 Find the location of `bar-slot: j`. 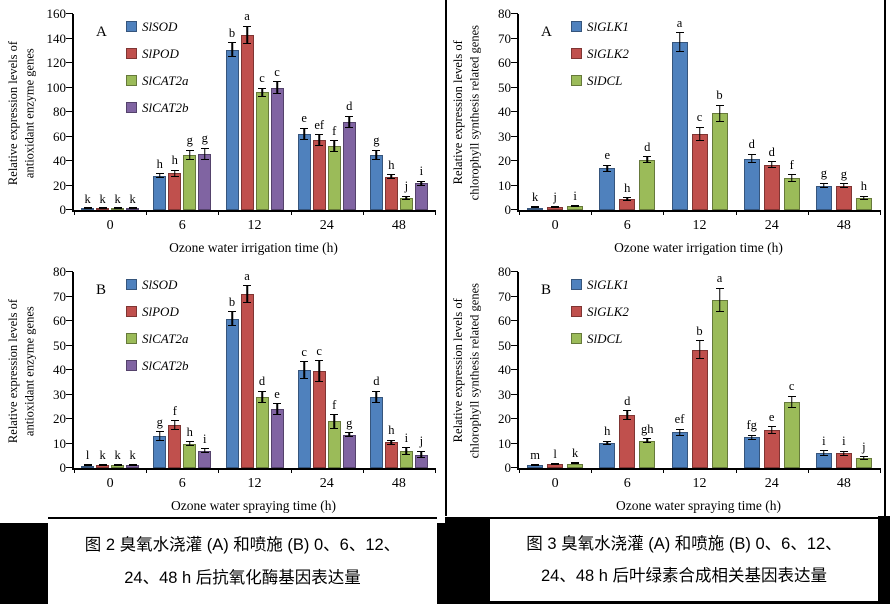

bar-slot: j is located at coordinates (863, 370).